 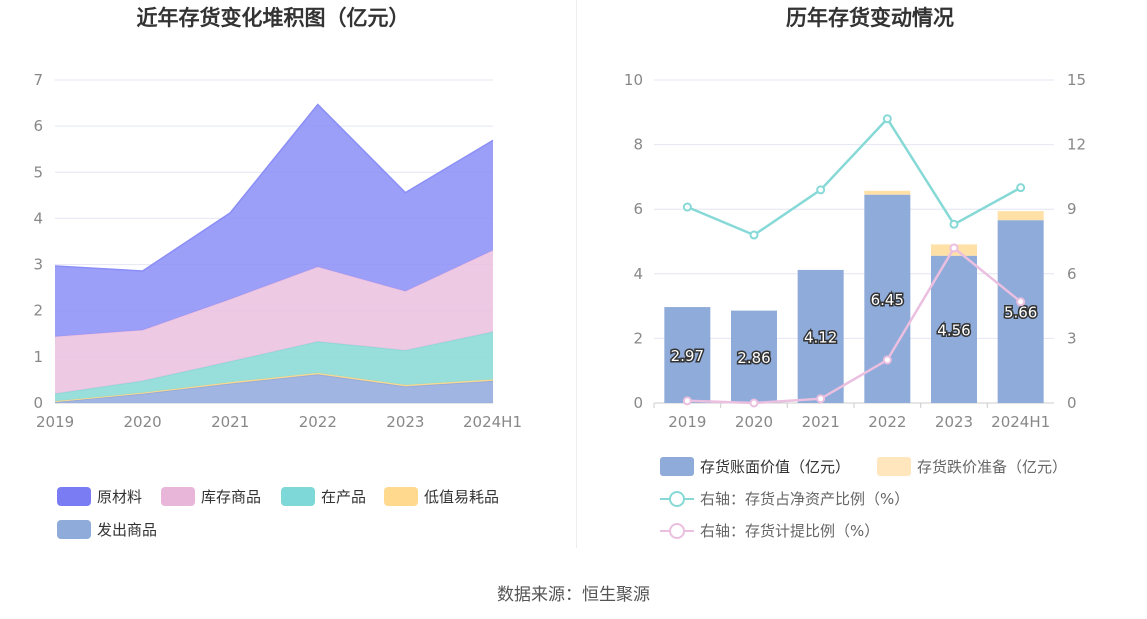 I want to click on right-x-tick-label: 2019, so click(x=687, y=422).